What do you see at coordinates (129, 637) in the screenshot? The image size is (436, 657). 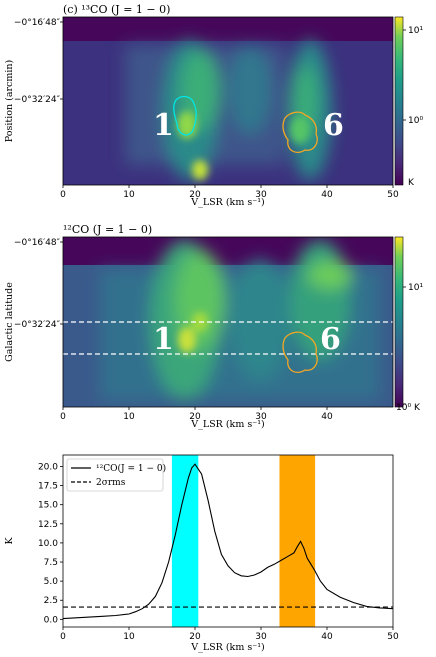 I see `spectrum-x-tick-1: 10` at bounding box center [129, 637].